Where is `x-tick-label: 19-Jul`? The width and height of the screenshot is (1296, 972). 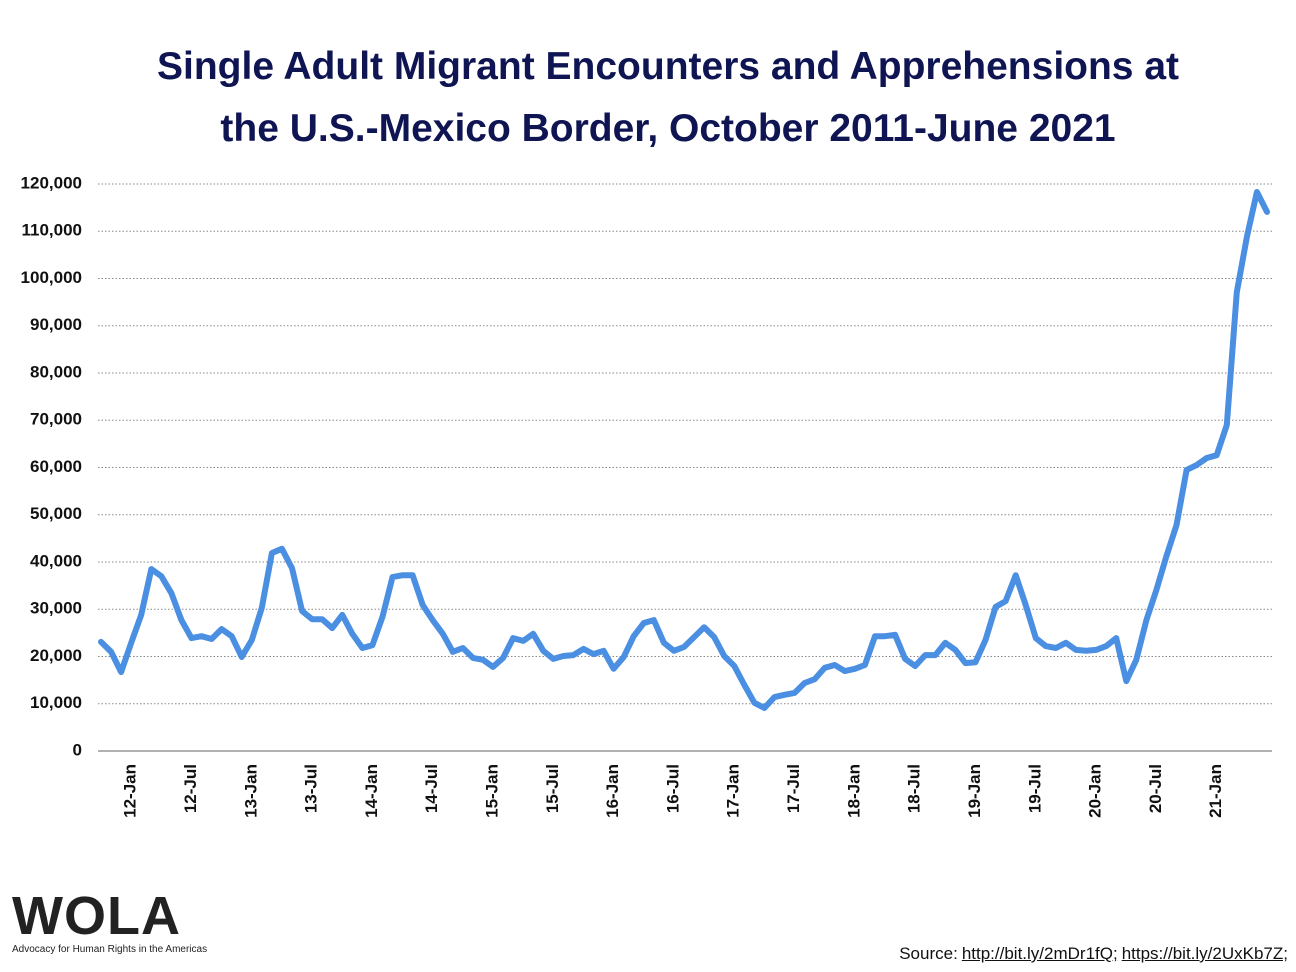 x-tick-label: 19-Jul is located at coordinates (1034, 788).